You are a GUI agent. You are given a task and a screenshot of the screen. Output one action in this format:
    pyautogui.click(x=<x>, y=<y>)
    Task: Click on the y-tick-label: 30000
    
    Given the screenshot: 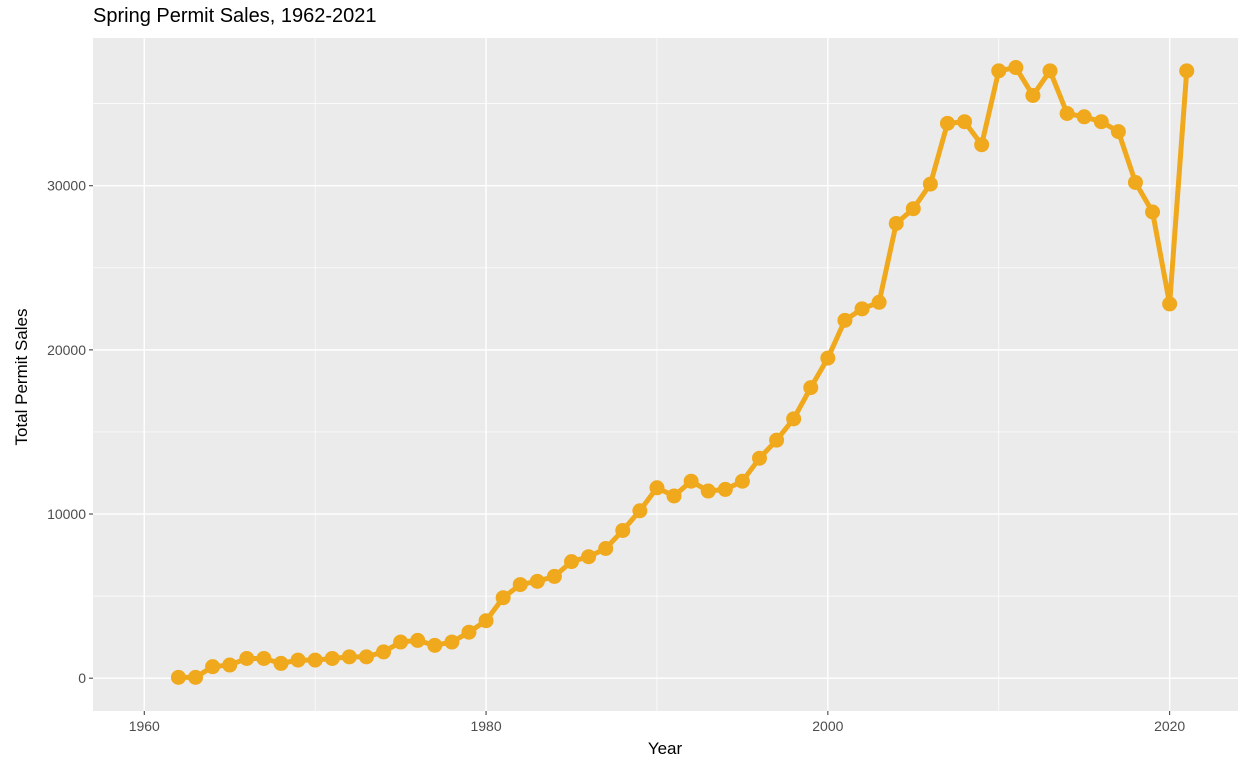 What is the action you would take?
    pyautogui.click(x=66, y=186)
    